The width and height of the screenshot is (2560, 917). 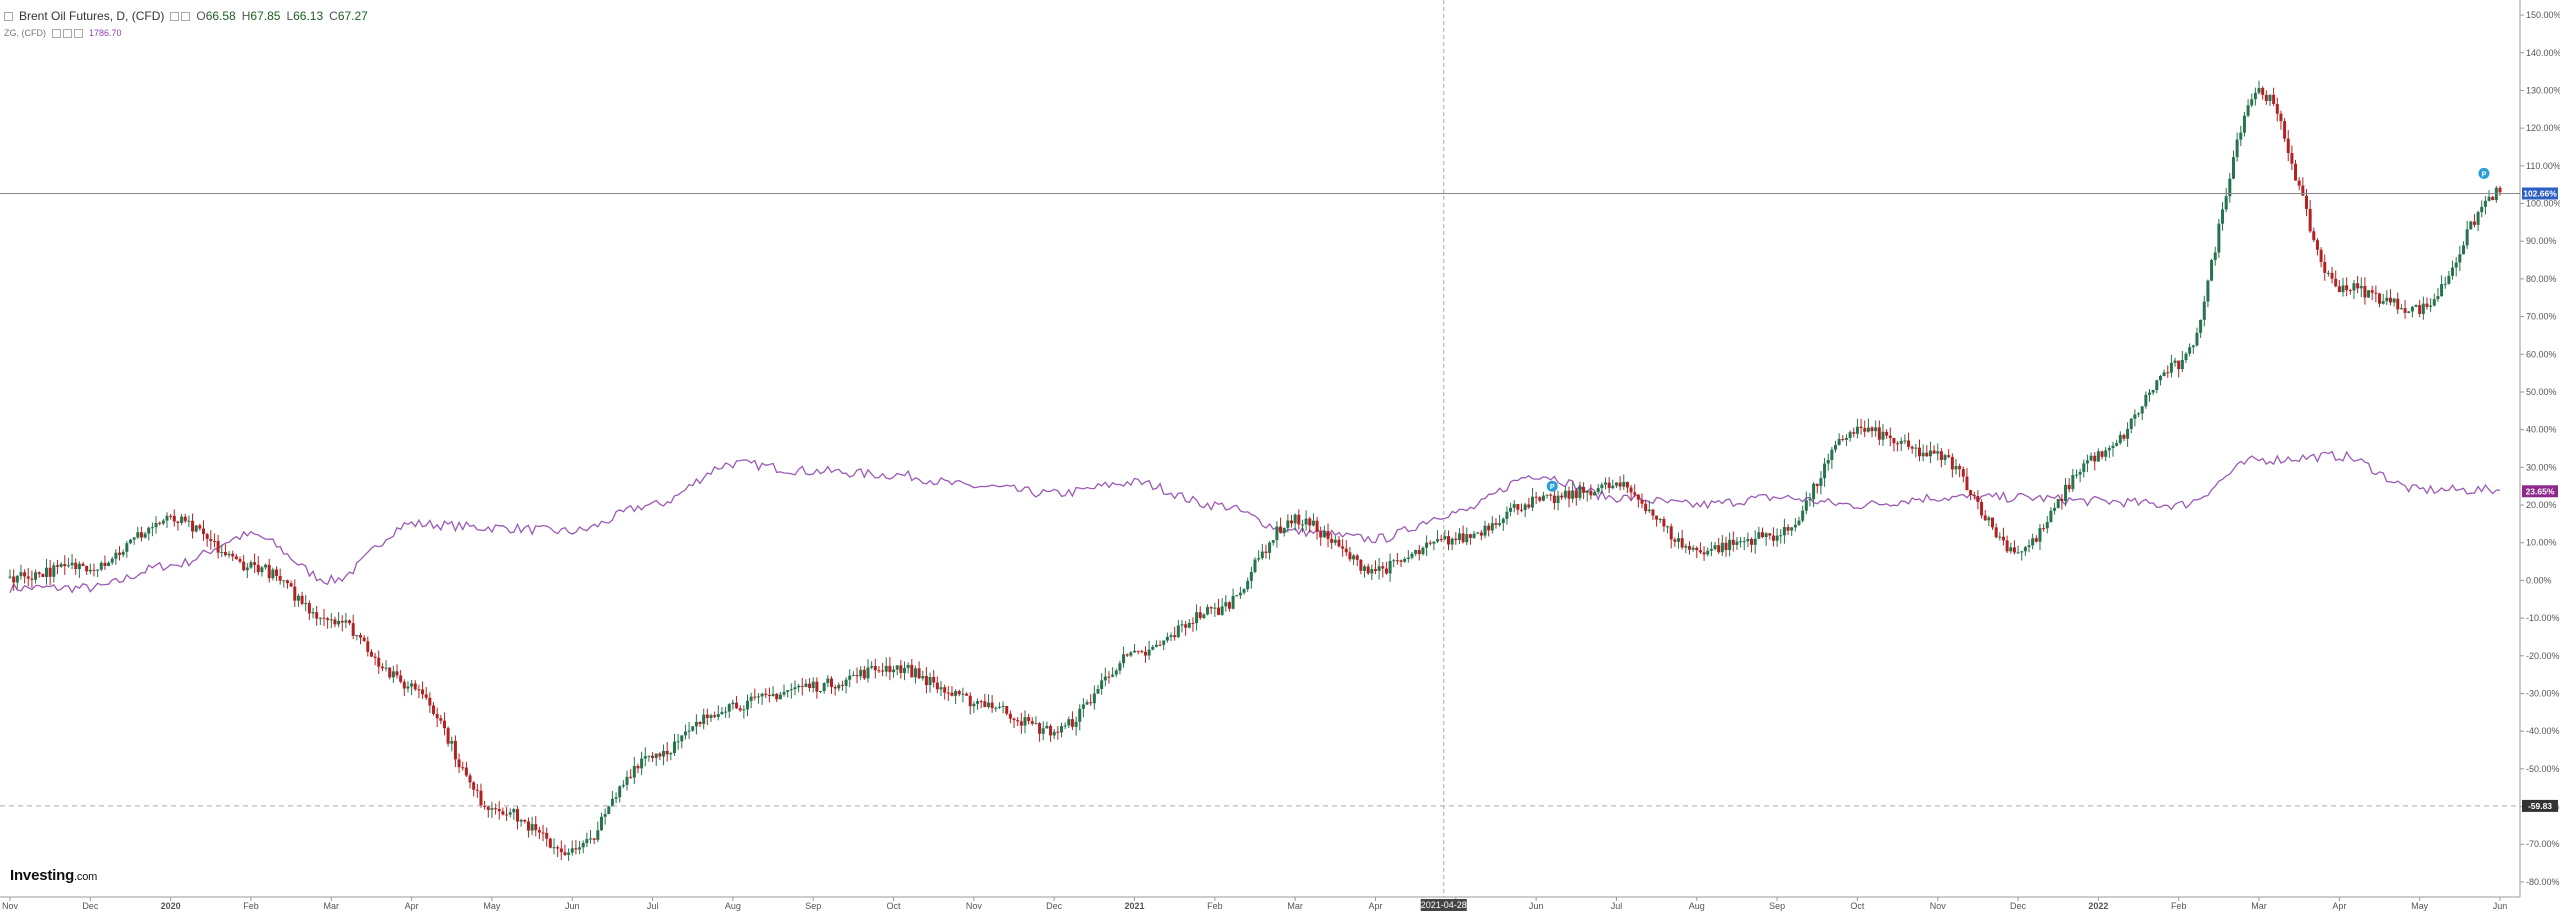 What do you see at coordinates (2484, 174) in the screenshot?
I see `event-marker-icon-glyph: P` at bounding box center [2484, 174].